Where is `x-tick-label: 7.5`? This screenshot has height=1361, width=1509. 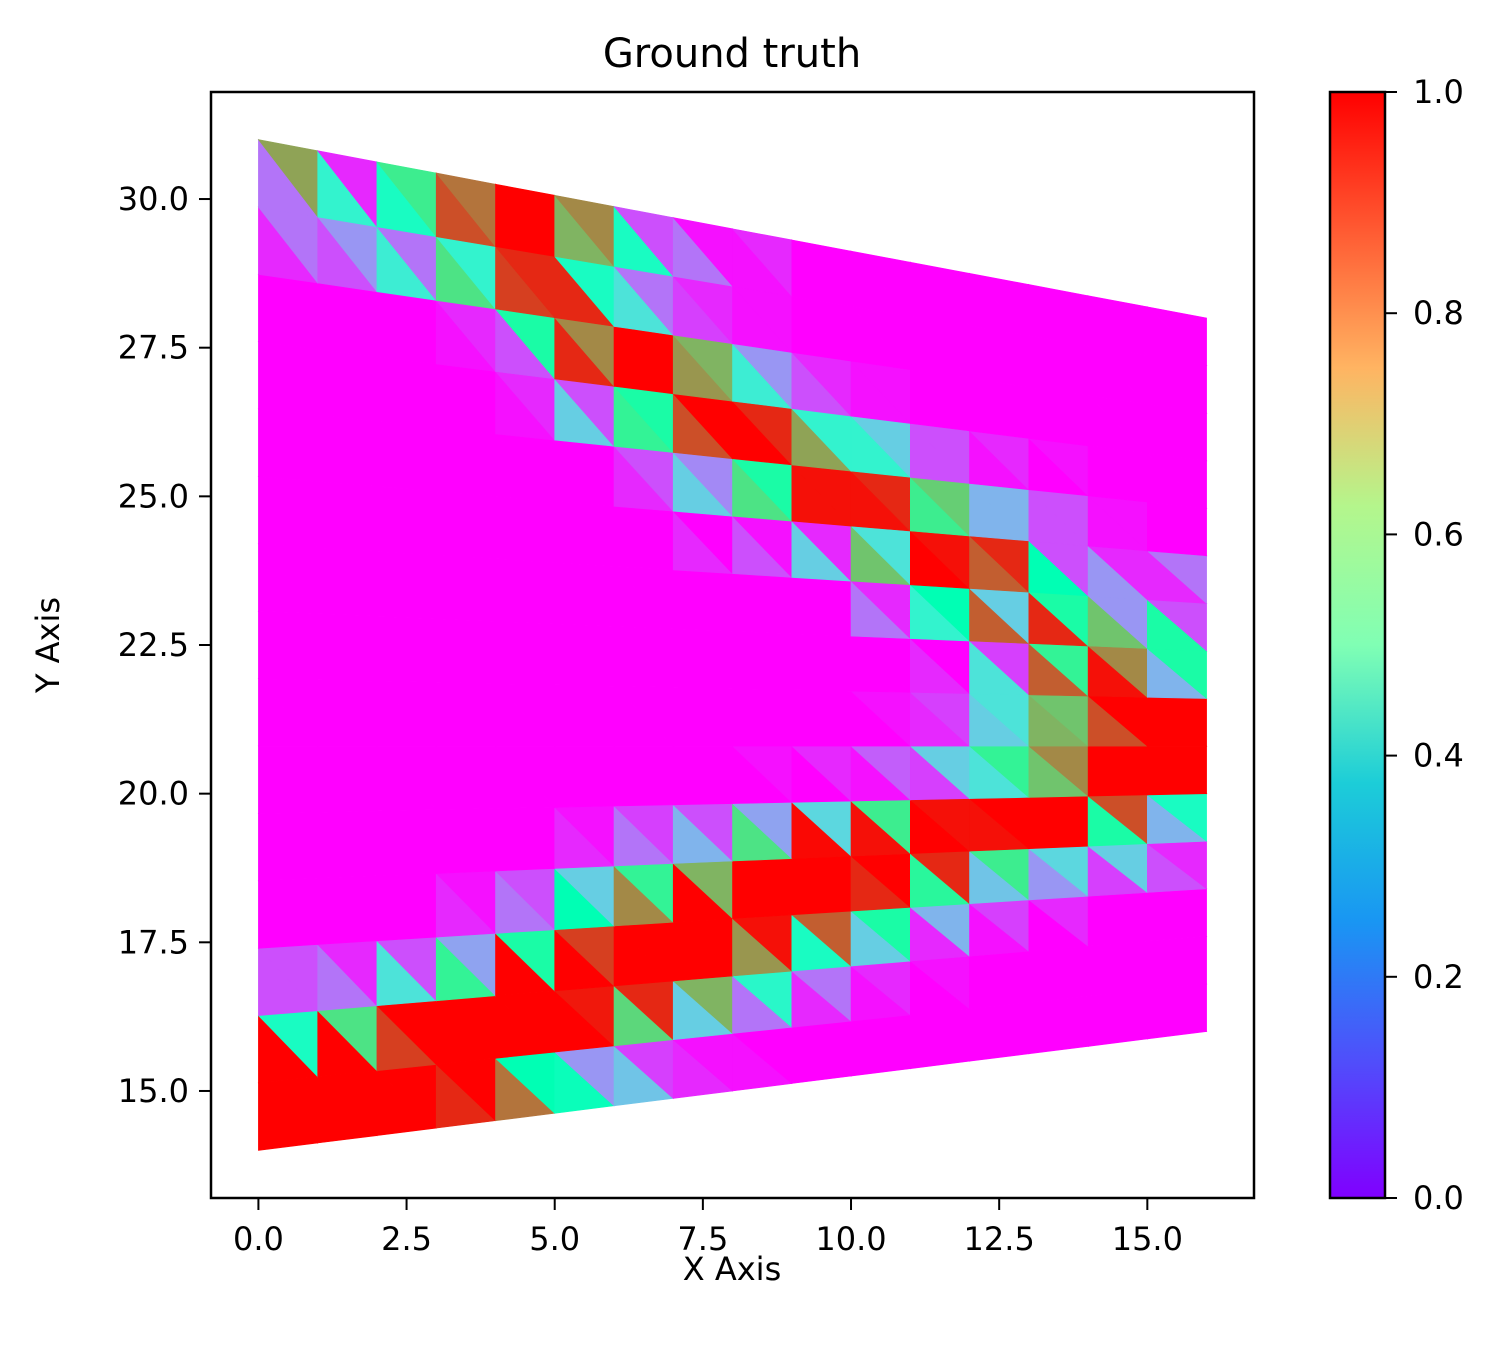 x-tick-label: 7.5 is located at coordinates (702, 1239).